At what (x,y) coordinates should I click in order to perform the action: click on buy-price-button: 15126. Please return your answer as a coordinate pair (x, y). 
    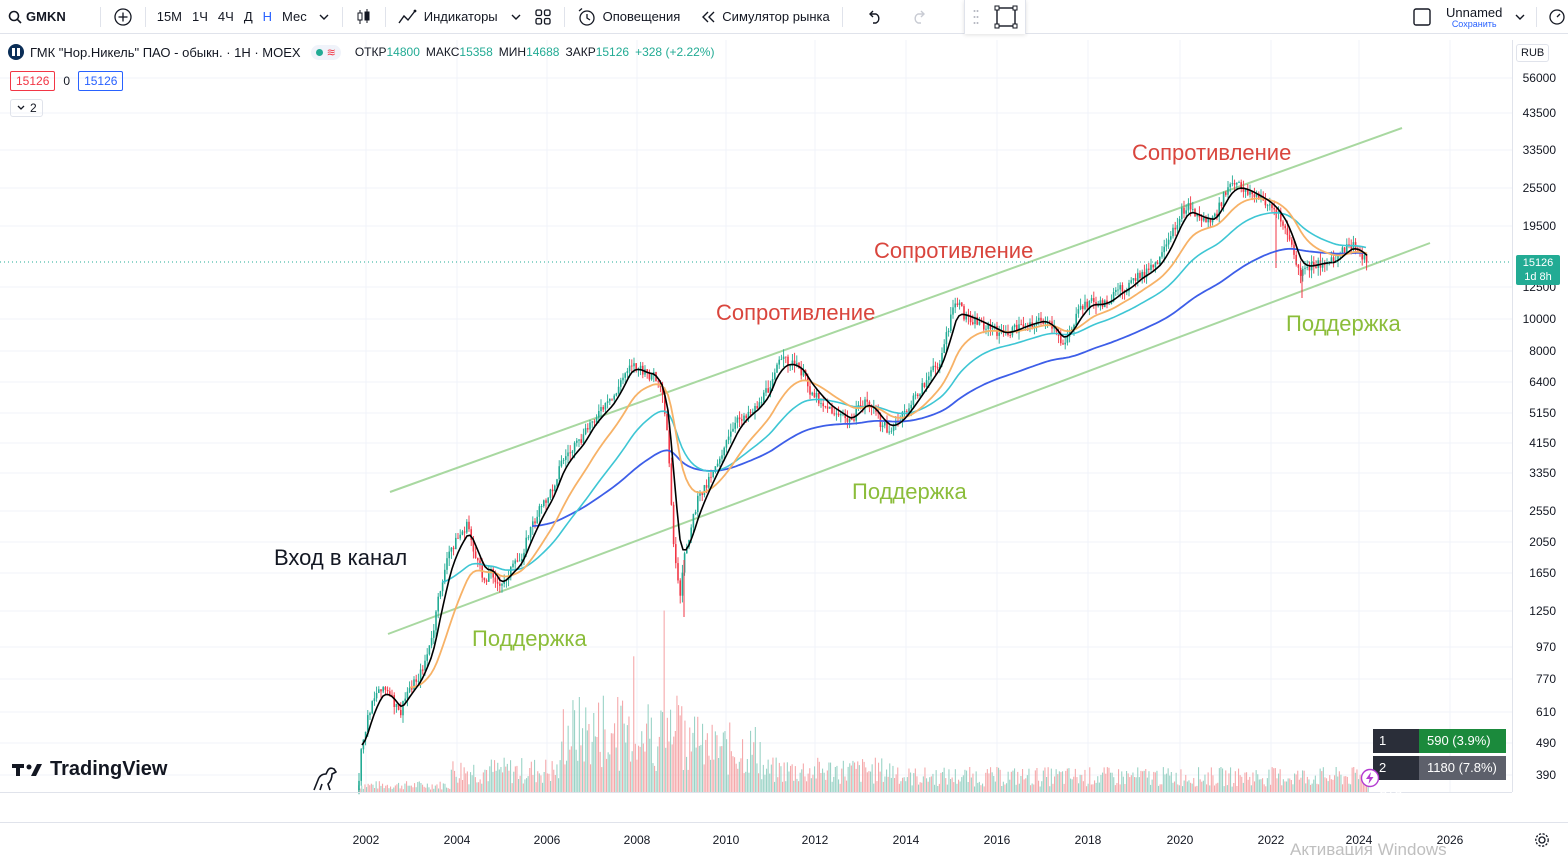
    Looking at the image, I should click on (101, 81).